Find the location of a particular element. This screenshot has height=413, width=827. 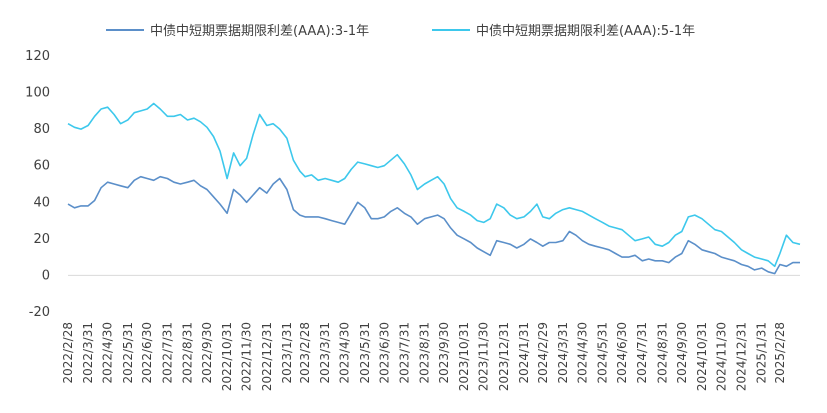

y-tick-label: 120 is located at coordinates (37, 56).